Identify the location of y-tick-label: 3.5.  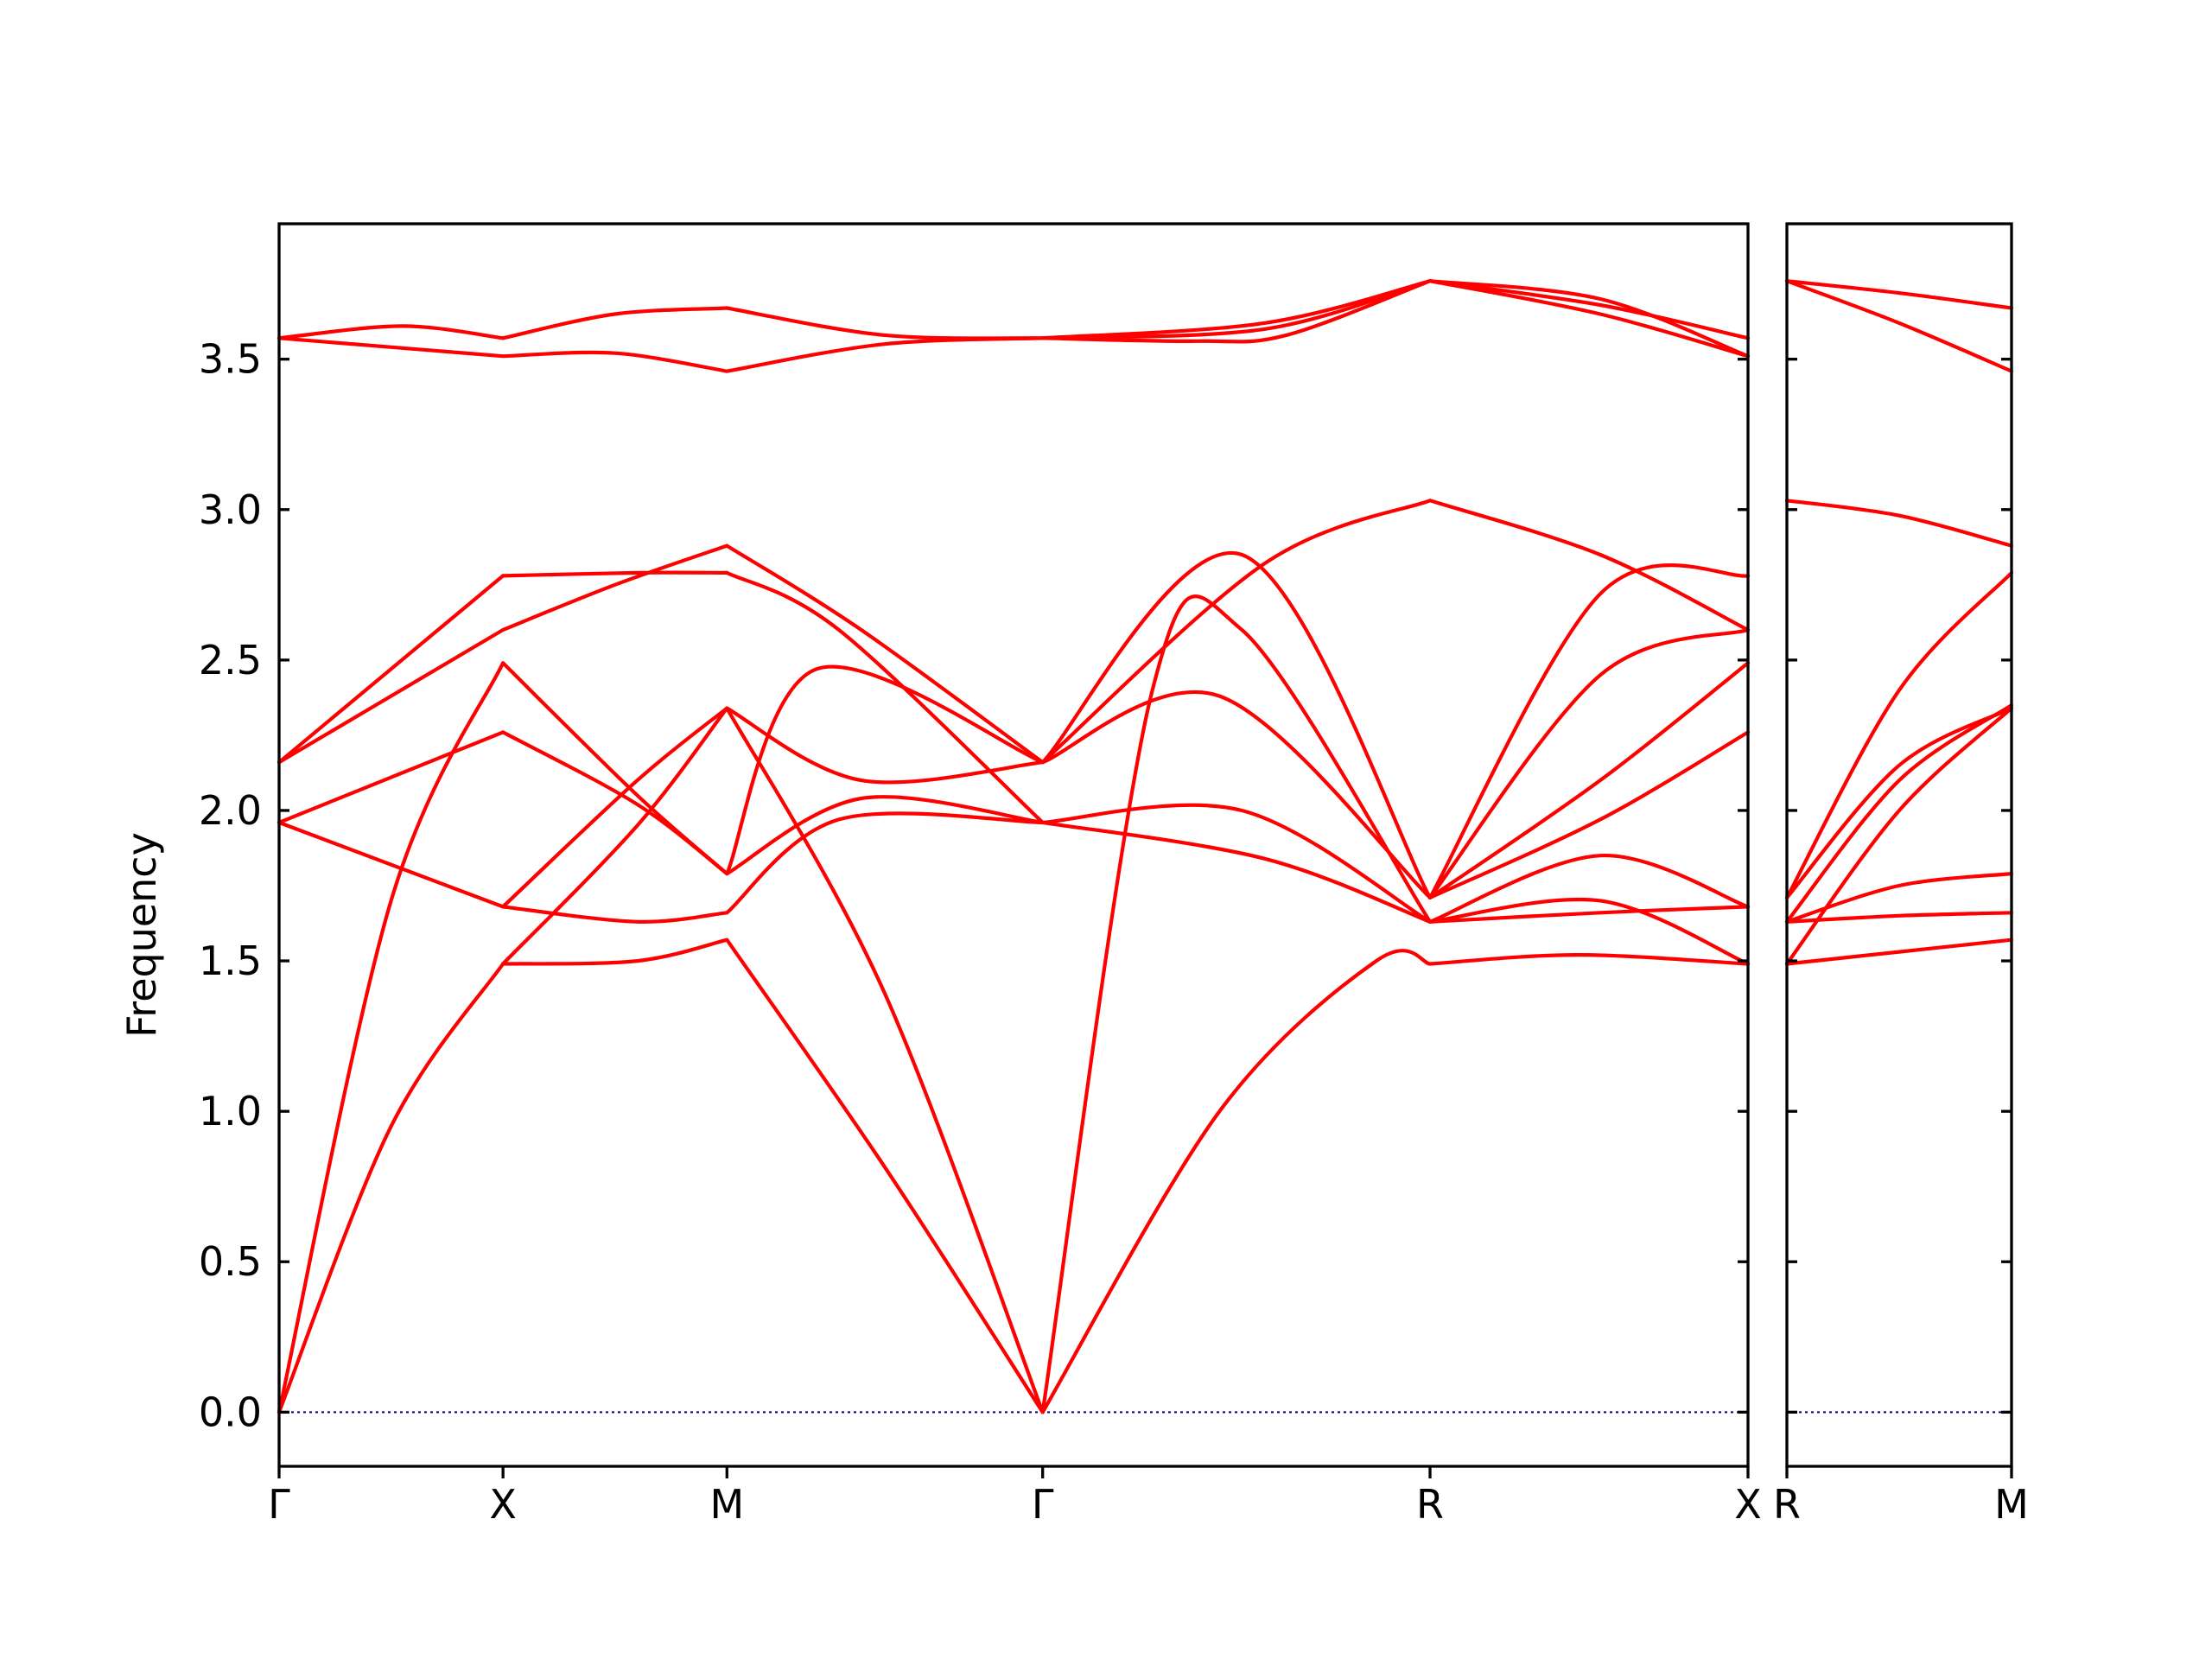
(231, 359).